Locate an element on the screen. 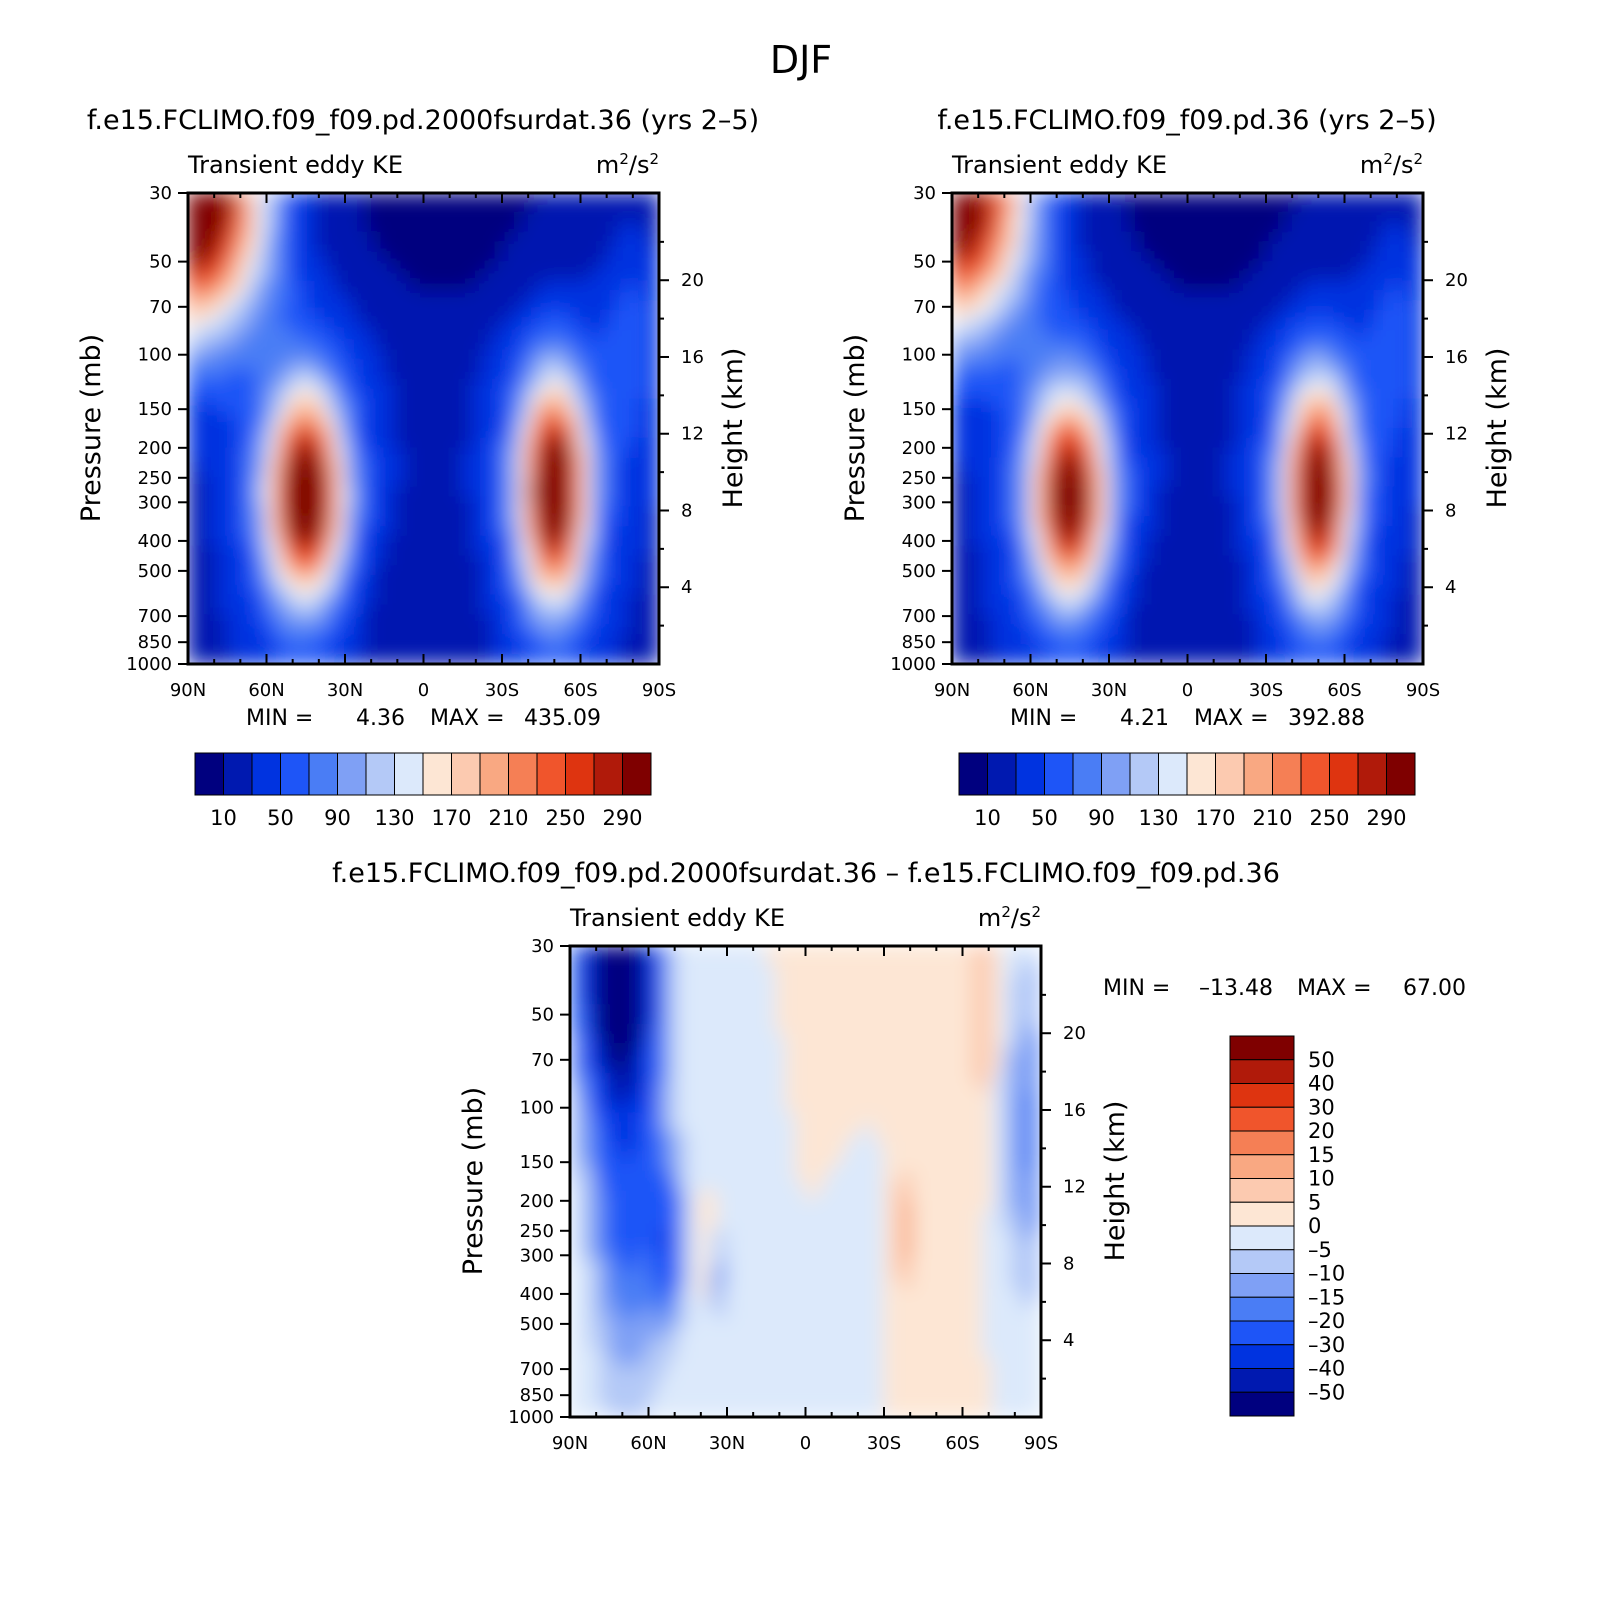  y-tick-label: 50 is located at coordinates (924, 262).